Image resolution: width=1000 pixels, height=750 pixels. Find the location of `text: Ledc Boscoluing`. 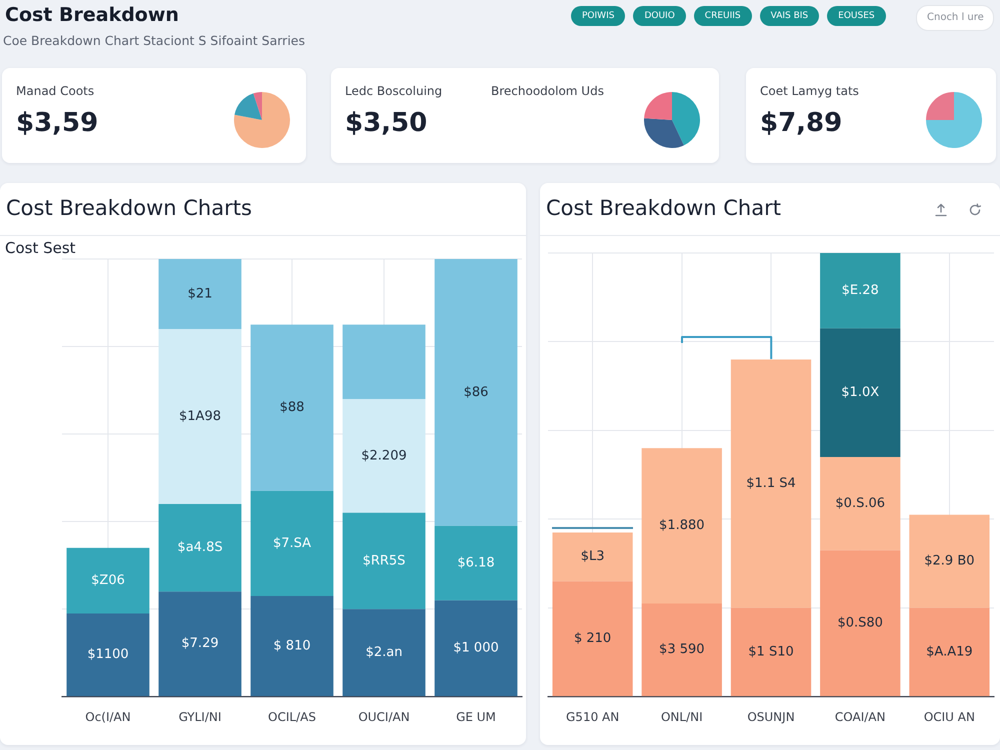

text: Ledc Boscoluing is located at coordinates (393, 91).